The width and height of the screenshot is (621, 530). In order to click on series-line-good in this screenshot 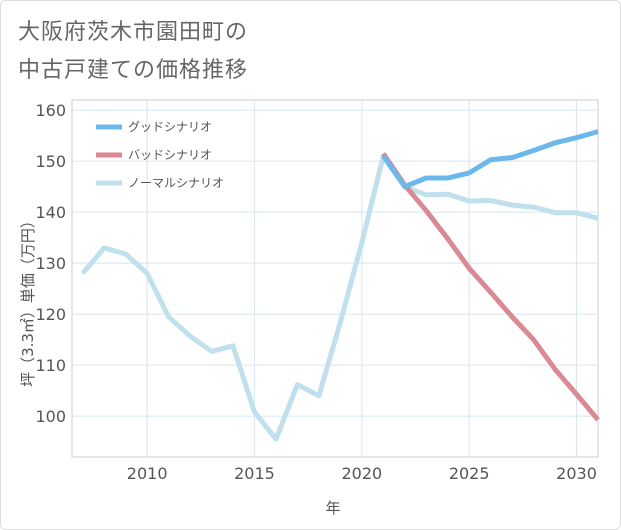, I will do `click(490, 159)`.